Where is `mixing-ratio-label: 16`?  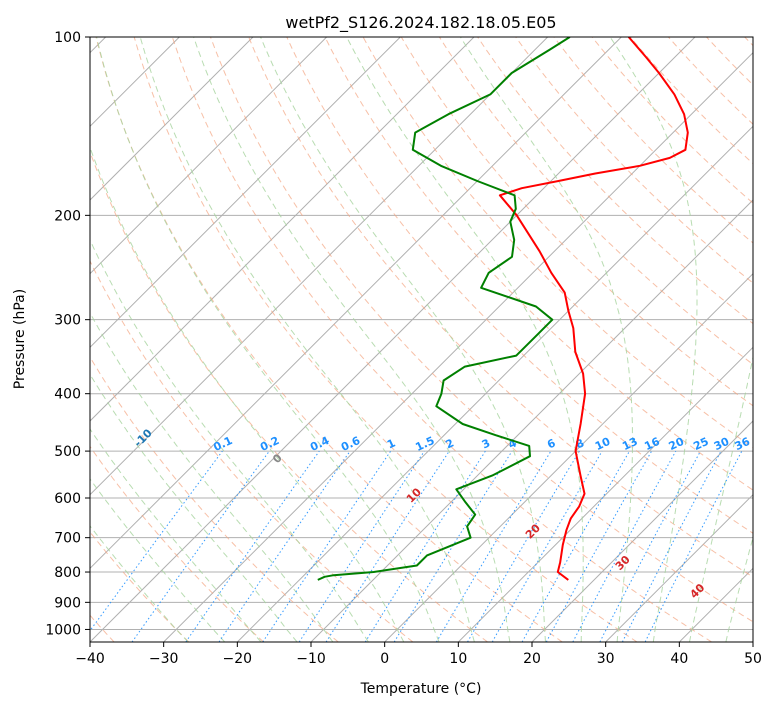 mixing-ratio-label: 16 is located at coordinates (652, 444).